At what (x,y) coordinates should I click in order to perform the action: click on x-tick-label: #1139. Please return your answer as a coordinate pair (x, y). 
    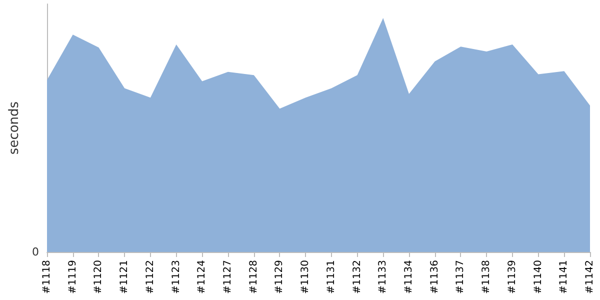
    Looking at the image, I should click on (512, 277).